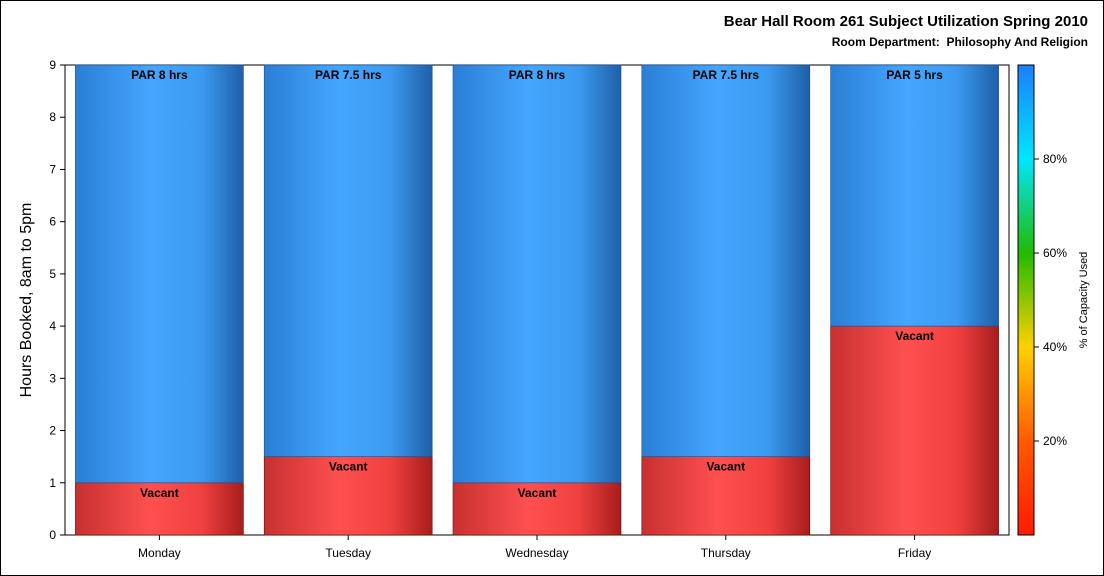  Describe the element at coordinates (1055, 441) in the screenshot. I see `colorbar-tick-label: 20%` at that location.